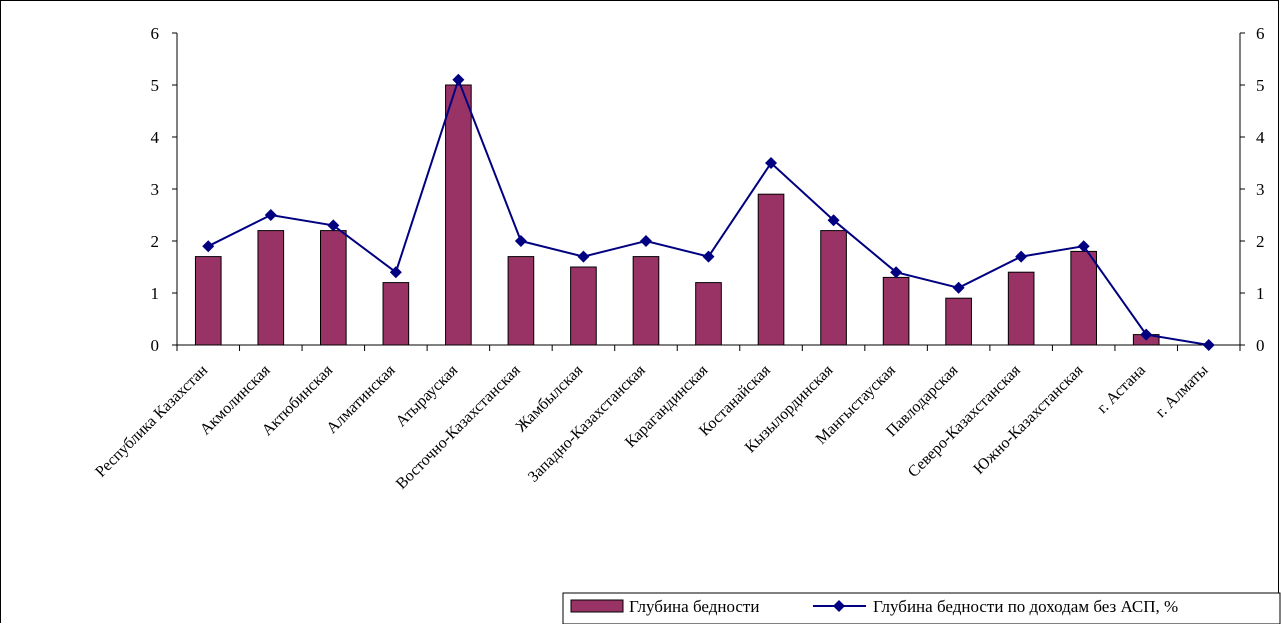 The image size is (1281, 624). I want to click on category-label: Южно-Казахстанская, so click(1028, 419).